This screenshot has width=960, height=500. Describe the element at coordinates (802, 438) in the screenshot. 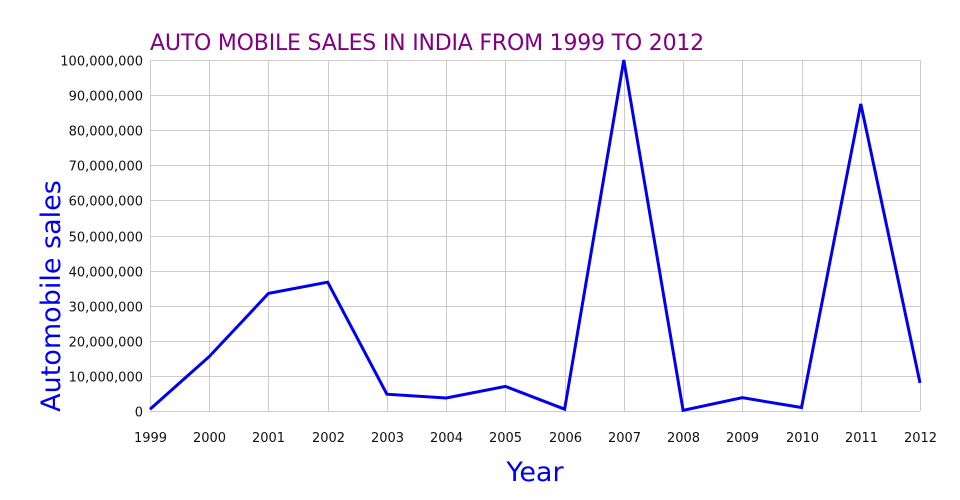

I see `x-tick-label: 2010` at that location.